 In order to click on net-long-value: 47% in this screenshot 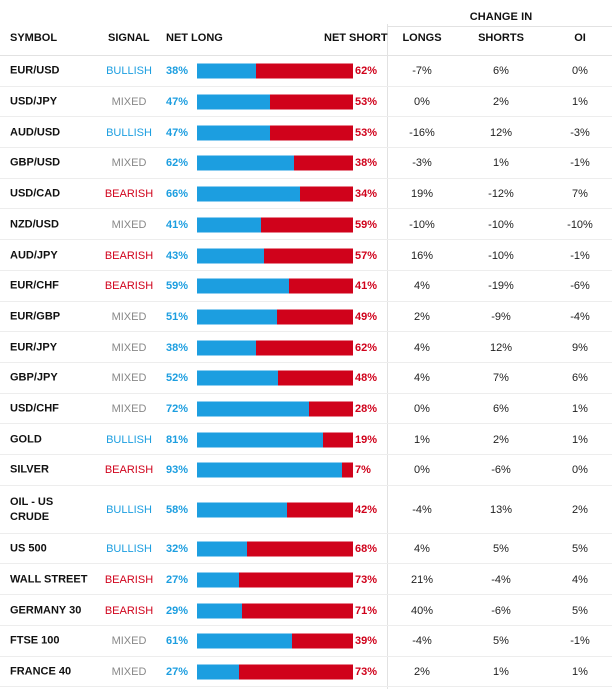, I will do `click(177, 102)`.